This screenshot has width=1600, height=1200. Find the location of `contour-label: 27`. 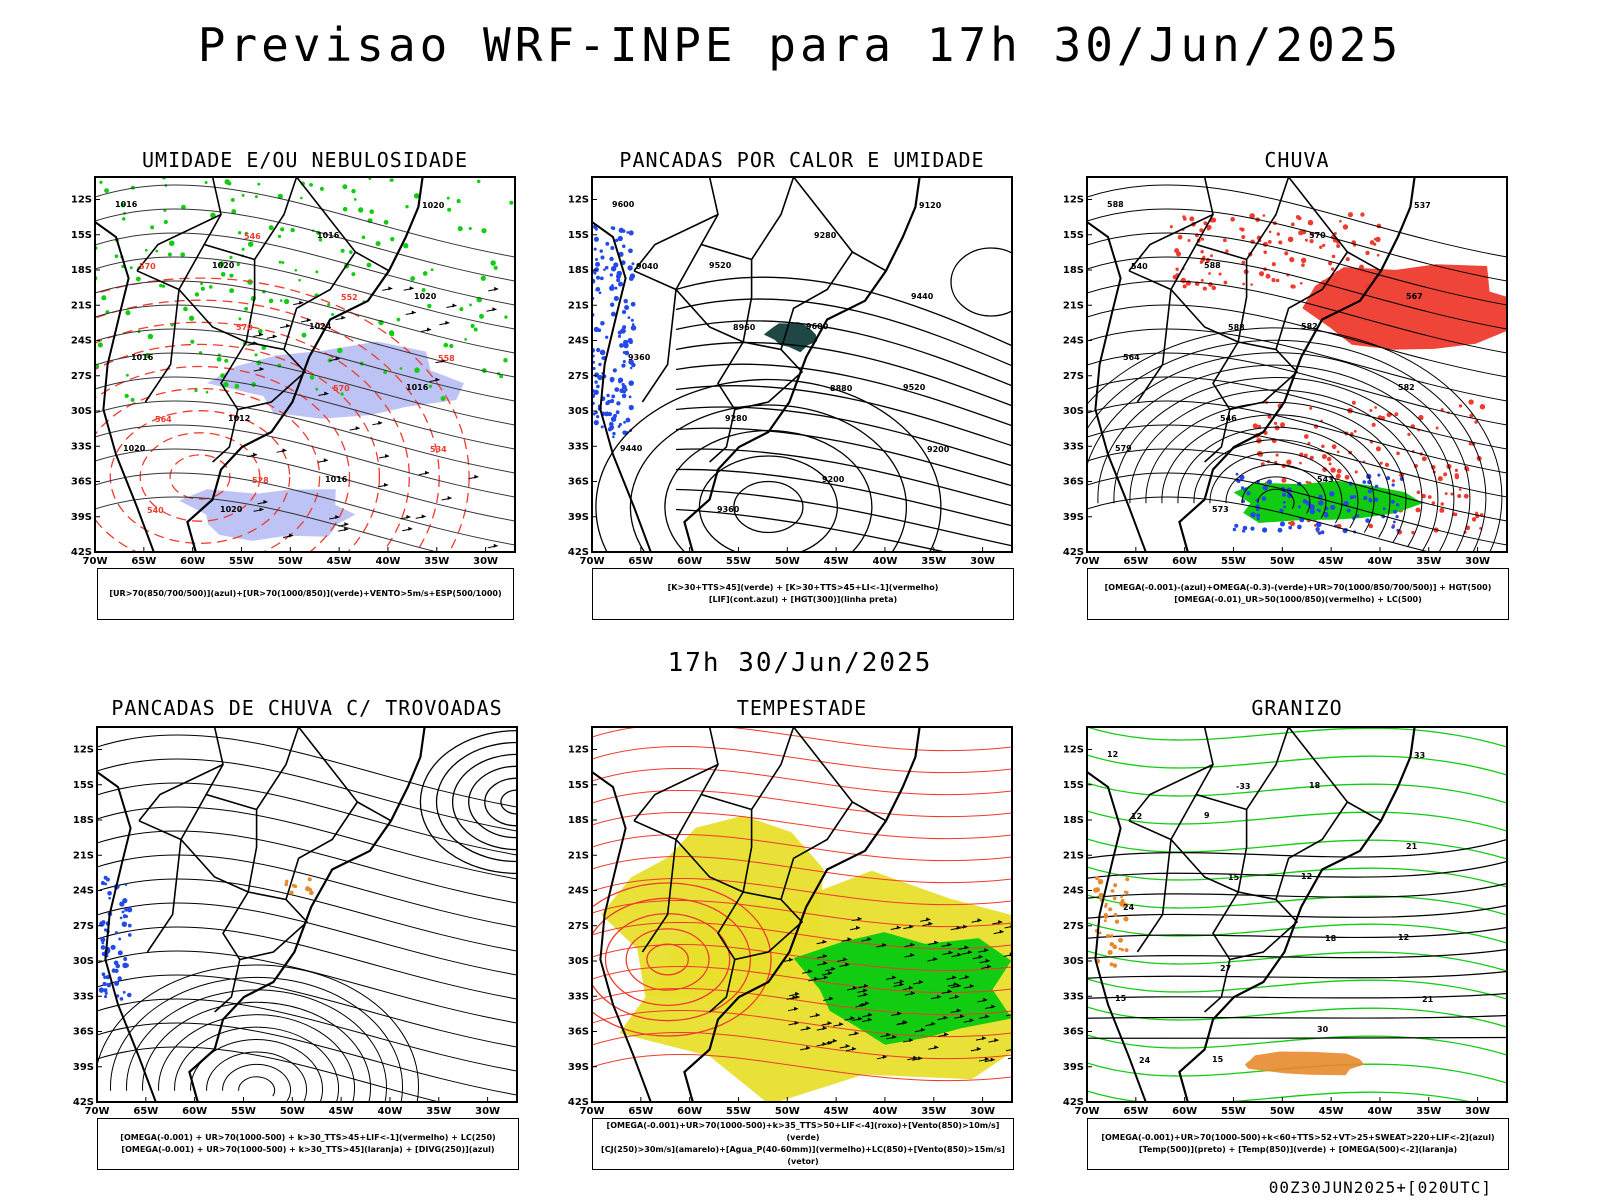

contour-label: 27 is located at coordinates (1225, 968).